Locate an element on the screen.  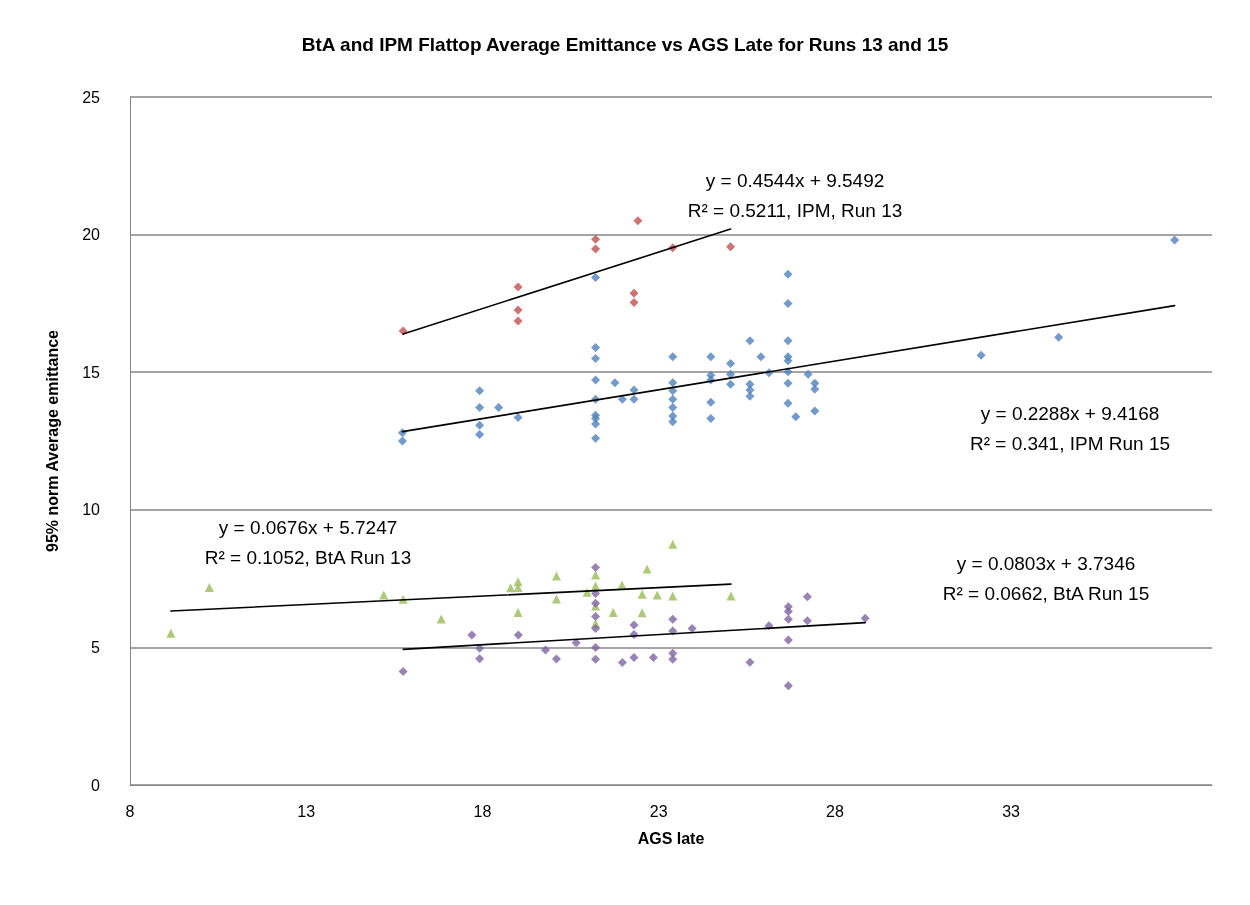
y-tick-label: 10 is located at coordinates (91, 510).